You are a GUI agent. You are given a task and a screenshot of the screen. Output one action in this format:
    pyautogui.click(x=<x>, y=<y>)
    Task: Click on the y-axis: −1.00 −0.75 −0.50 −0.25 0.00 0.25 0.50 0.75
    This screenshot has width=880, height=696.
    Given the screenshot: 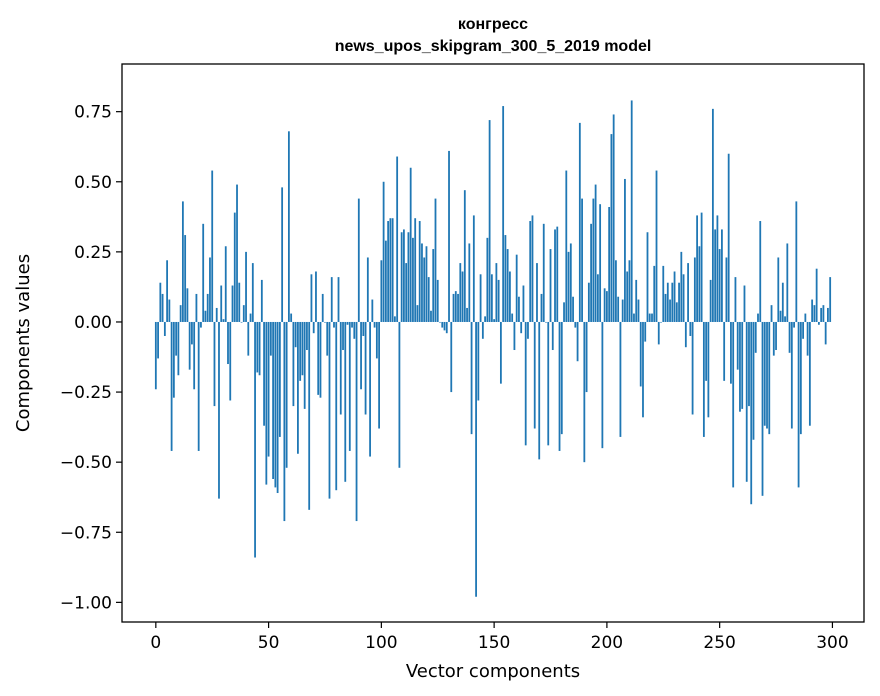 What is the action you would take?
    pyautogui.click(x=91, y=358)
    